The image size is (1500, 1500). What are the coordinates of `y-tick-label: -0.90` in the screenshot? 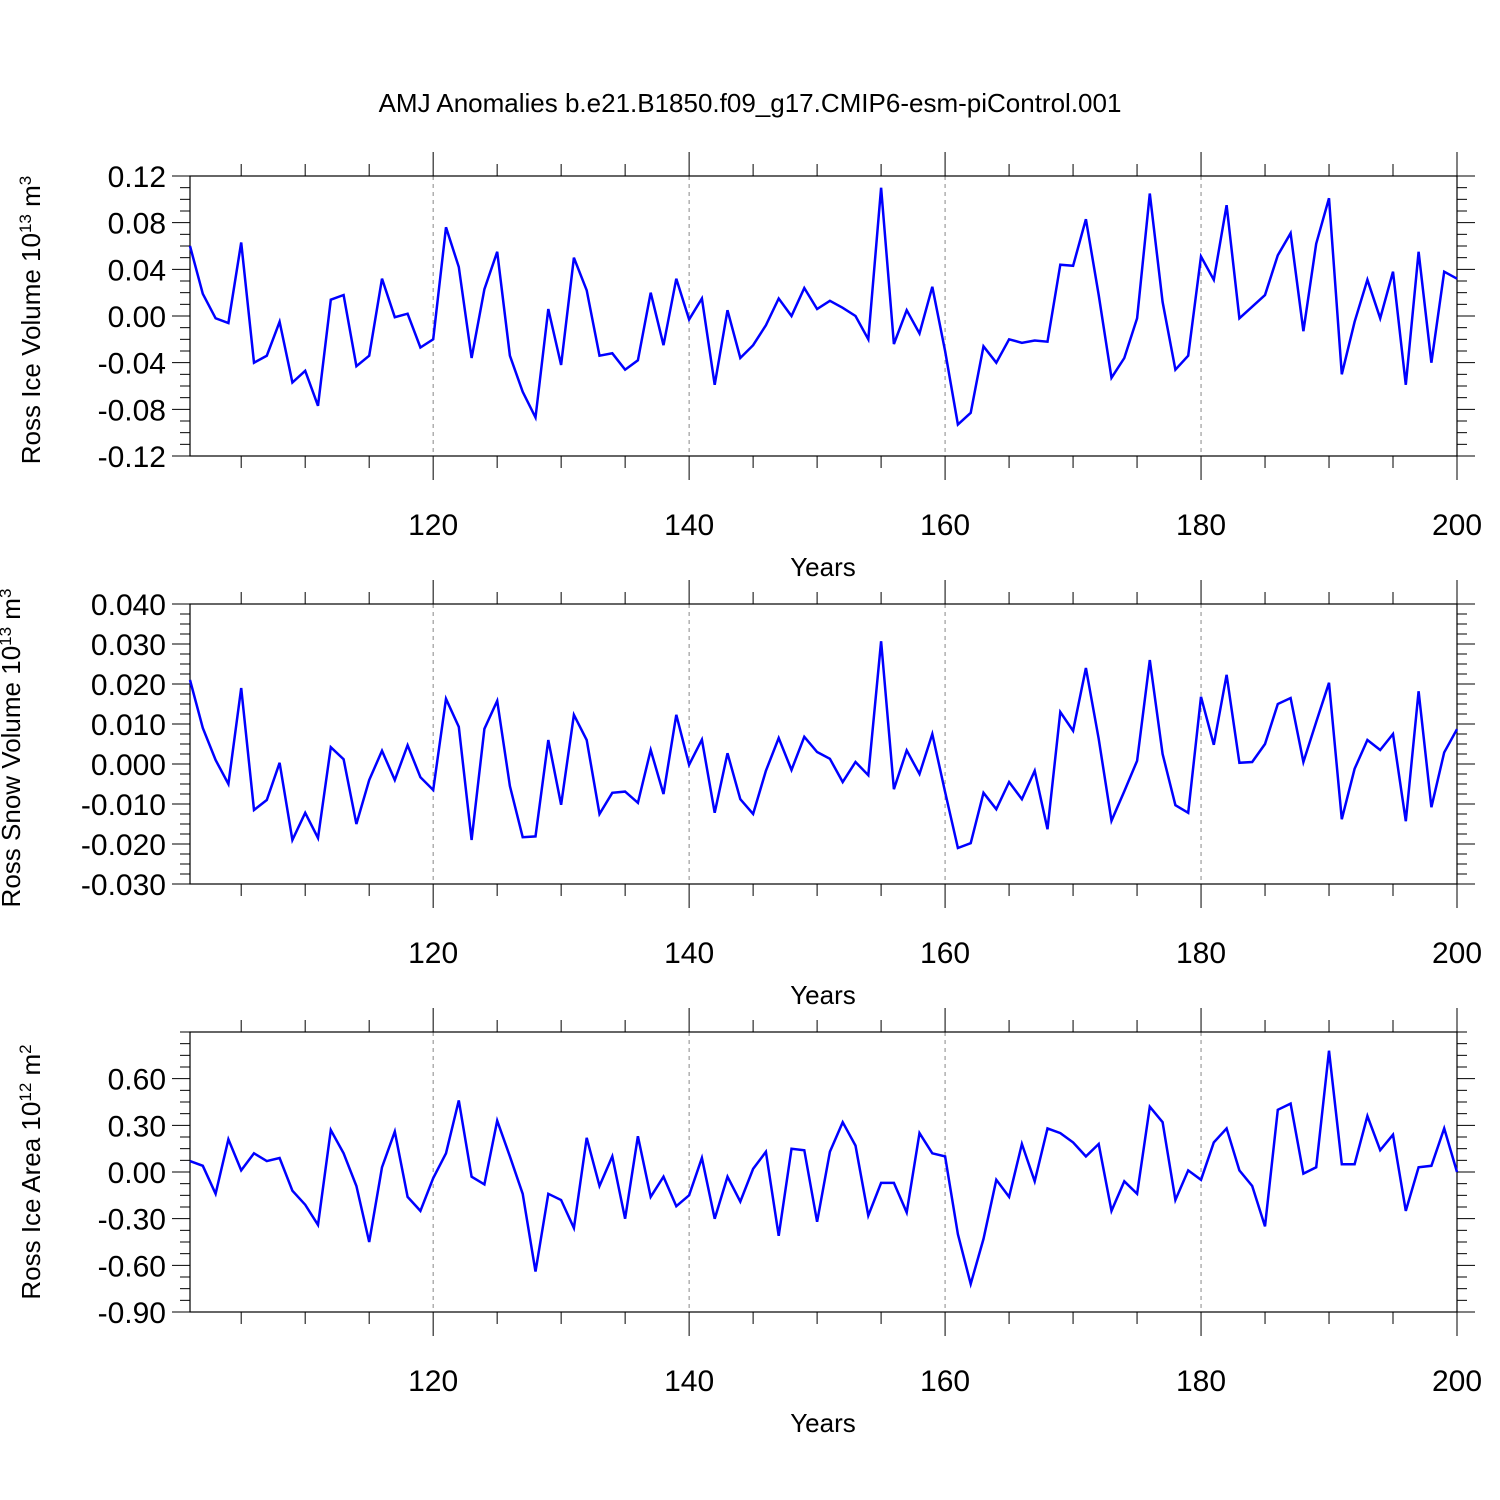 It's located at (132, 1313).